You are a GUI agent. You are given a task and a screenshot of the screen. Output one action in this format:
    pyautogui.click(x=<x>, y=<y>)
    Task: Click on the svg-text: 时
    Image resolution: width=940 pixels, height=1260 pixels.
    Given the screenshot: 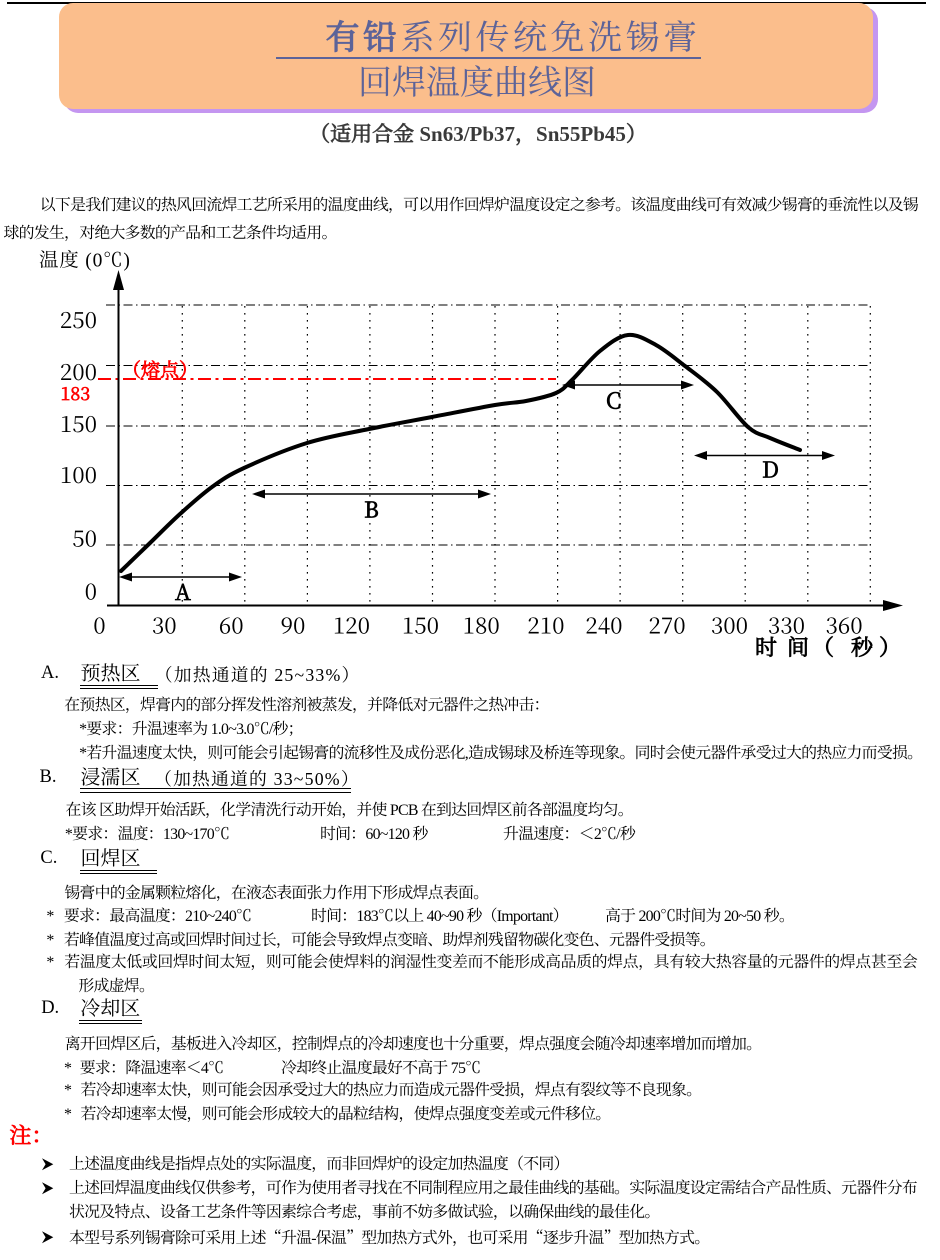 What is the action you would take?
    pyautogui.click(x=766, y=646)
    